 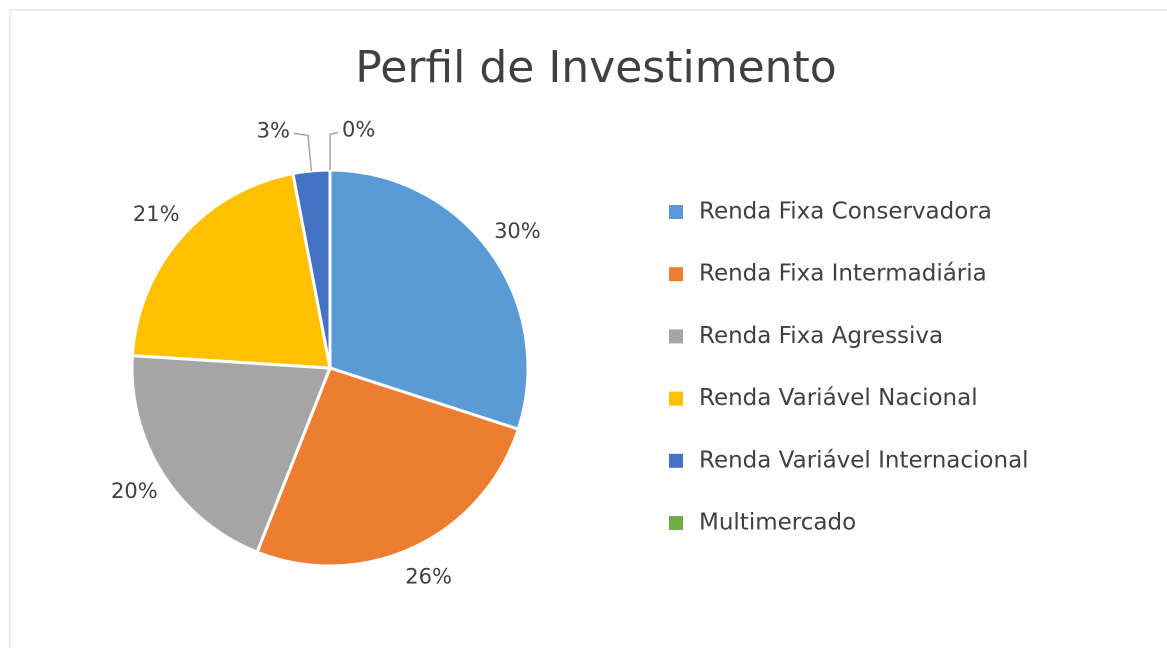 What do you see at coordinates (156, 214) in the screenshot?
I see `data-label: 21%` at bounding box center [156, 214].